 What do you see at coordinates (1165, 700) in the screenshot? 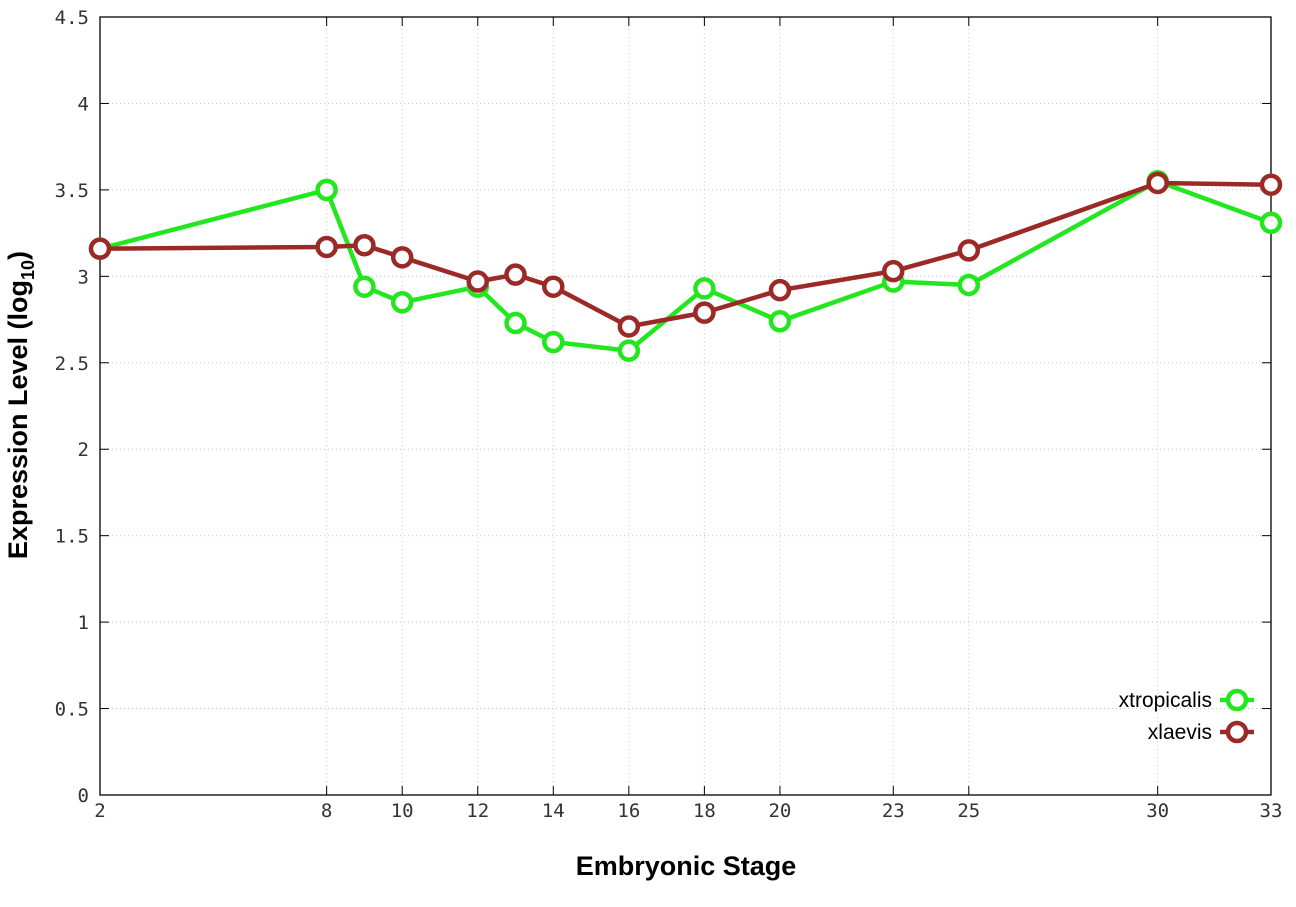
I see `legend-label-xtropicalis: xtropicalis` at bounding box center [1165, 700].